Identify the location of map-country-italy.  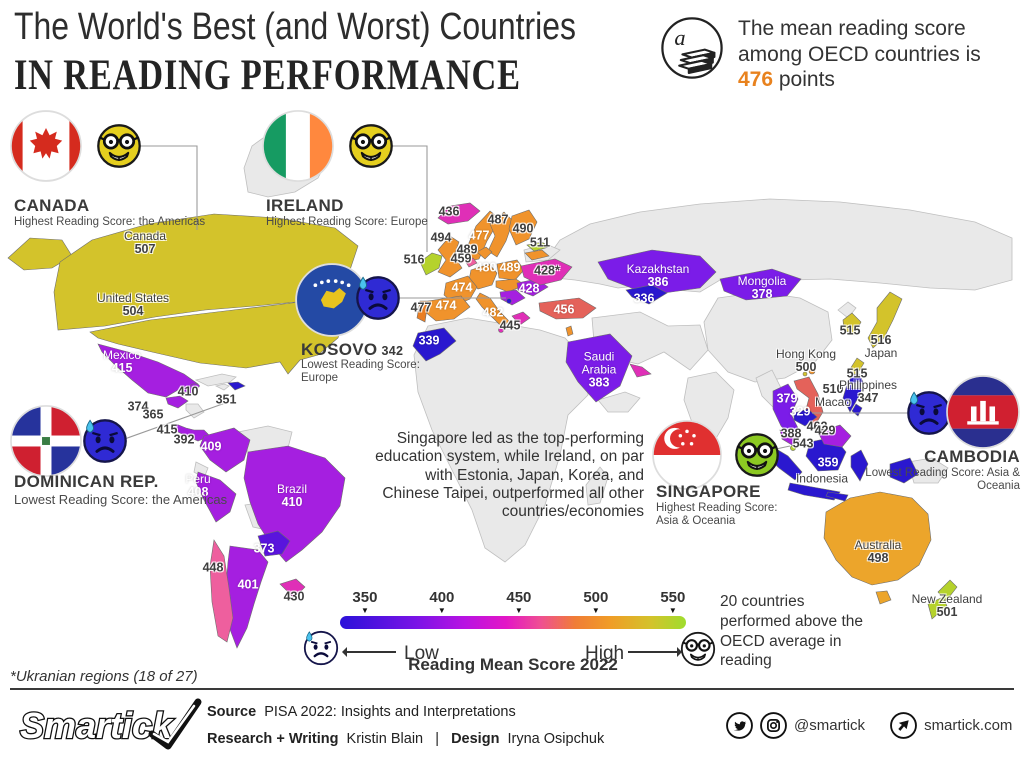
(492, 310).